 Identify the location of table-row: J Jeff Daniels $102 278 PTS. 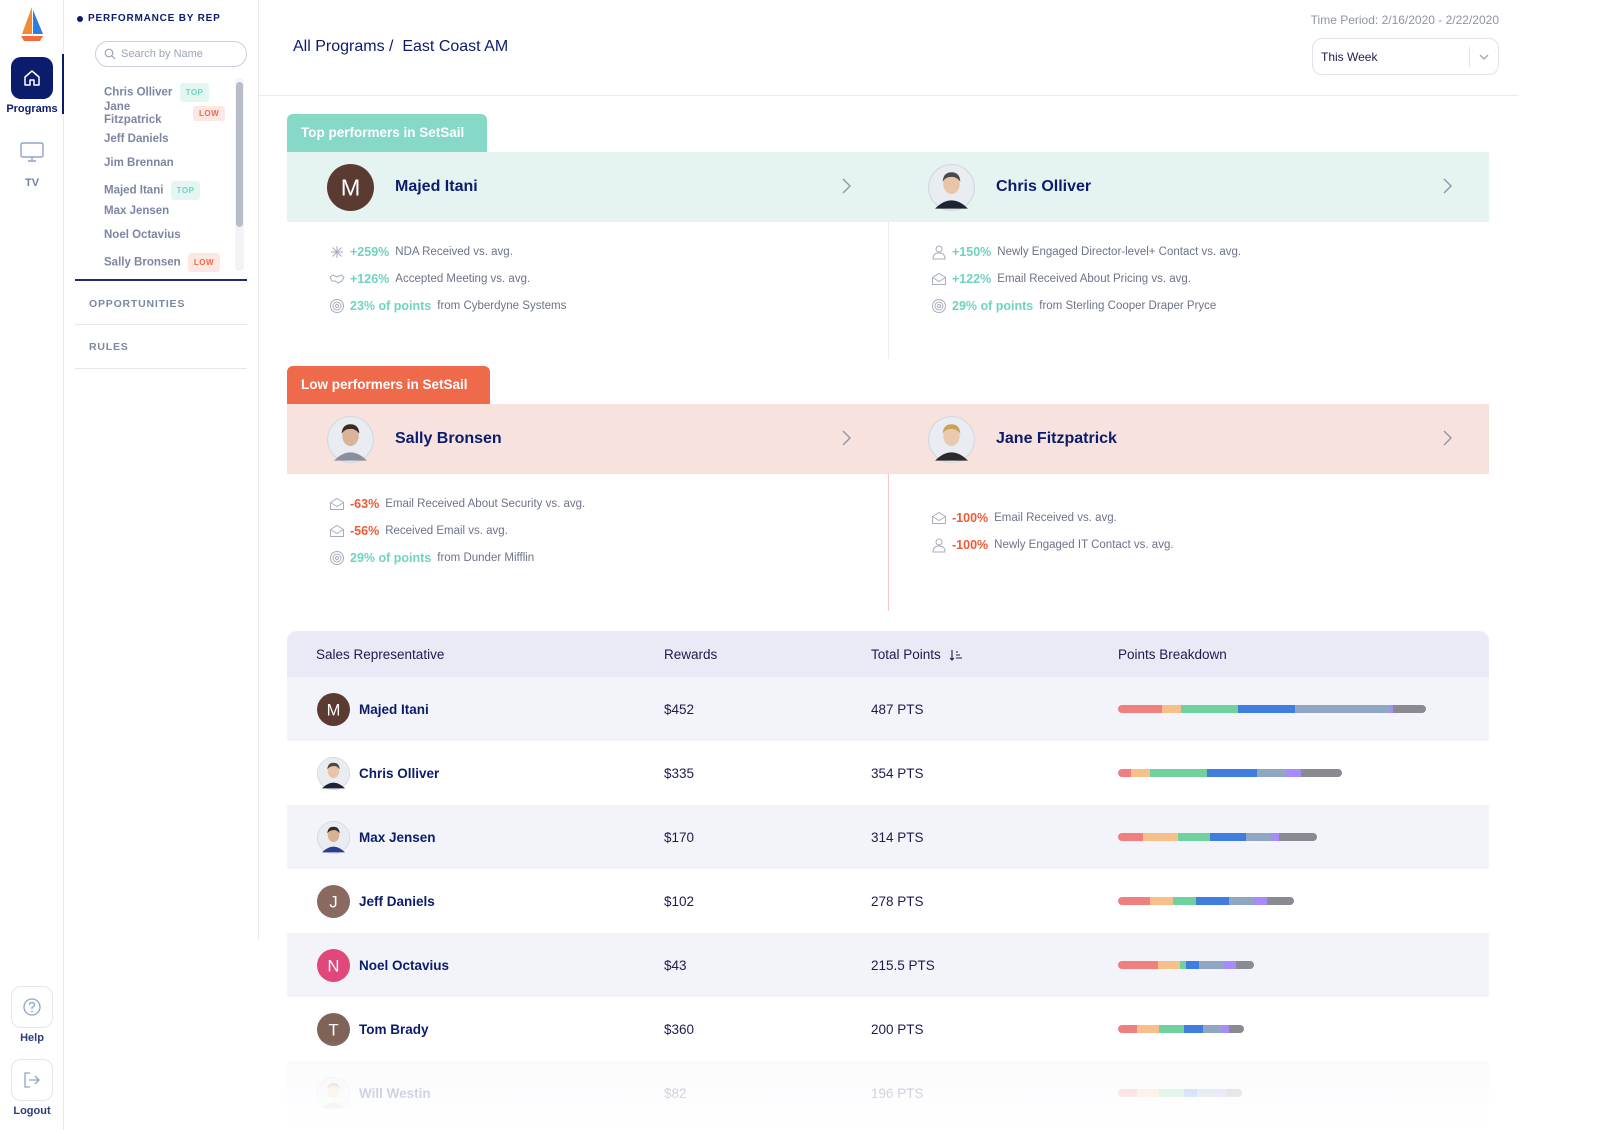
(888, 901).